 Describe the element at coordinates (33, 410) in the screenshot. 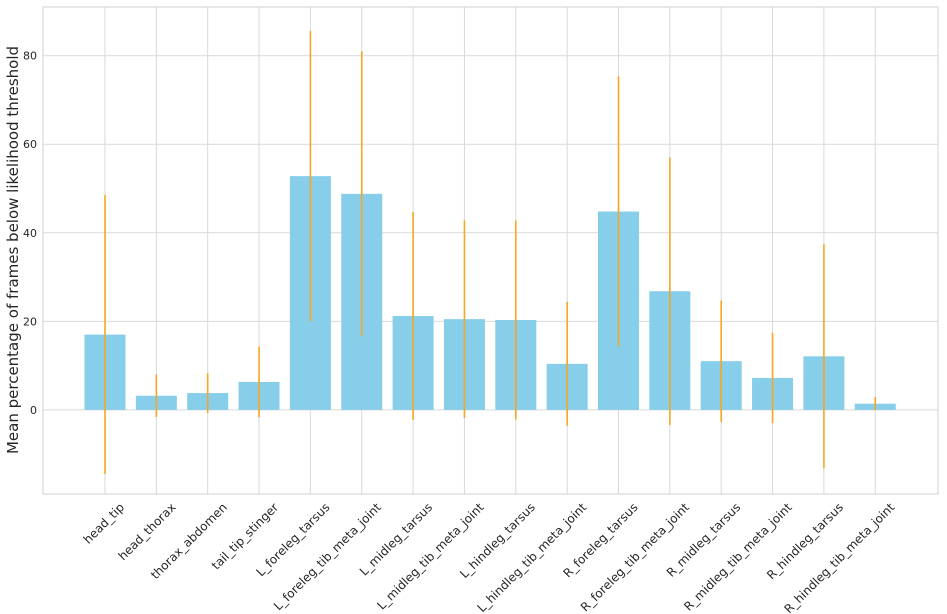

I see `y-tick-label: 0` at that location.